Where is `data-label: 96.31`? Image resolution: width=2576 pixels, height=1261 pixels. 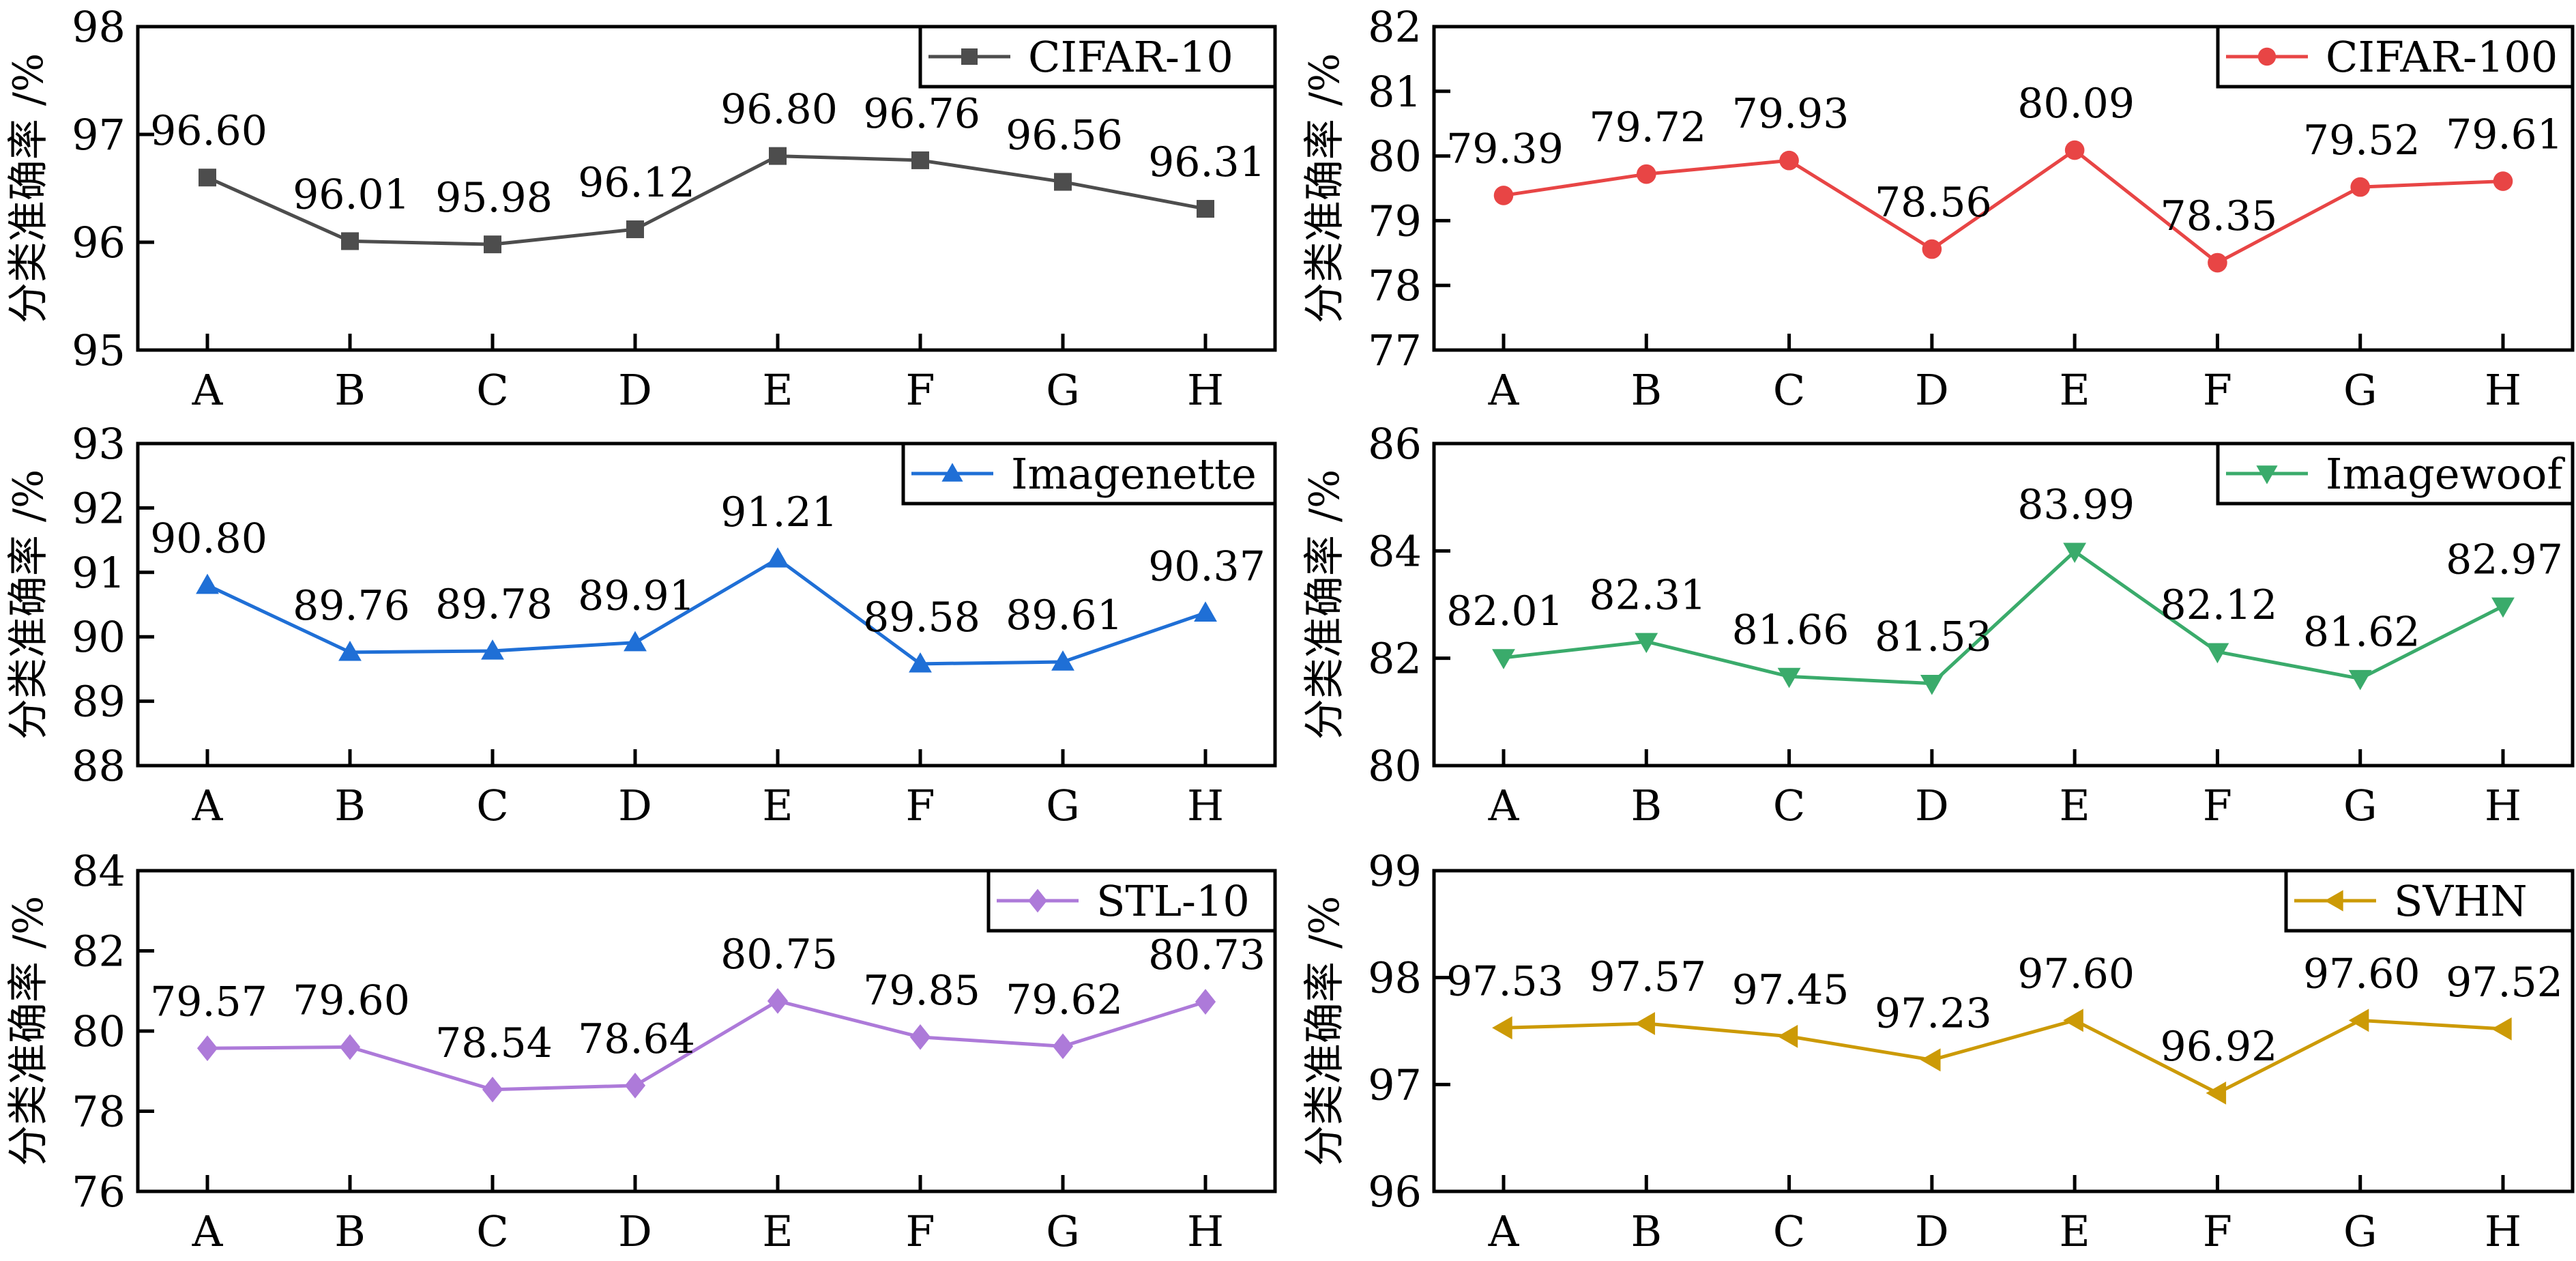
data-label: 96.31 is located at coordinates (1206, 162).